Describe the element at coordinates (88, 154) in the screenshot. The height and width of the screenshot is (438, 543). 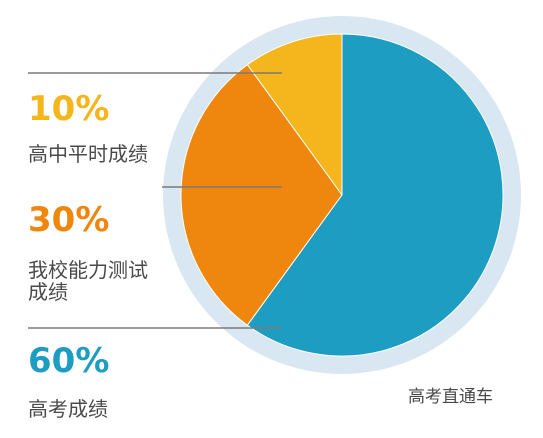
I see `slice-category-label: 高中平时成绩` at that location.